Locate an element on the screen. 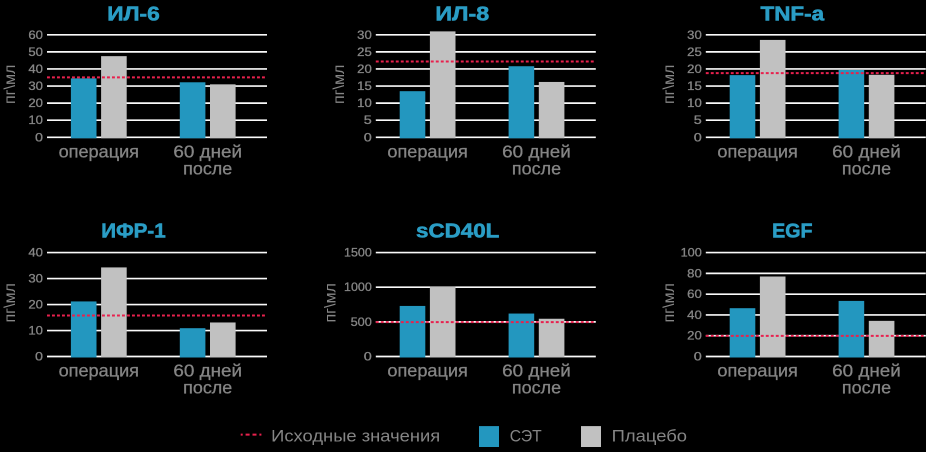 This screenshot has width=926, height=452. svg-text: ИЛ-6 is located at coordinates (133, 15).